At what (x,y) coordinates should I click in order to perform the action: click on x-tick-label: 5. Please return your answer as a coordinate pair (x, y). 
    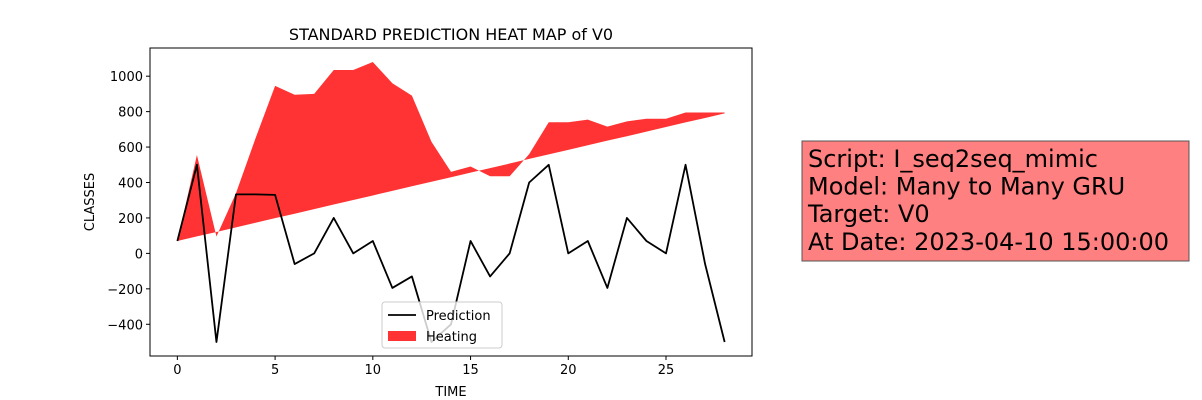
    Looking at the image, I should click on (275, 370).